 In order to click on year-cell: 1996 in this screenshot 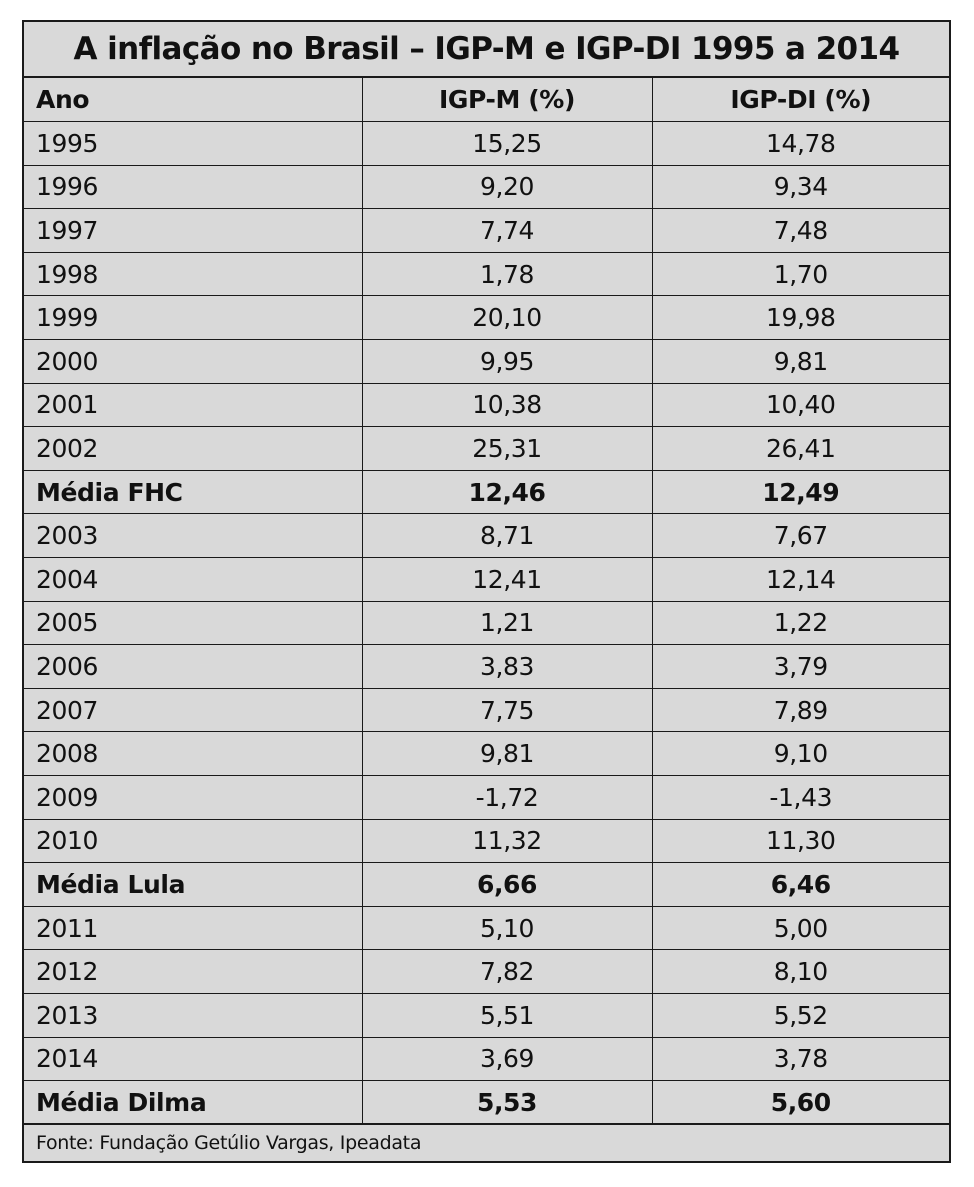, I will do `click(193, 187)`.